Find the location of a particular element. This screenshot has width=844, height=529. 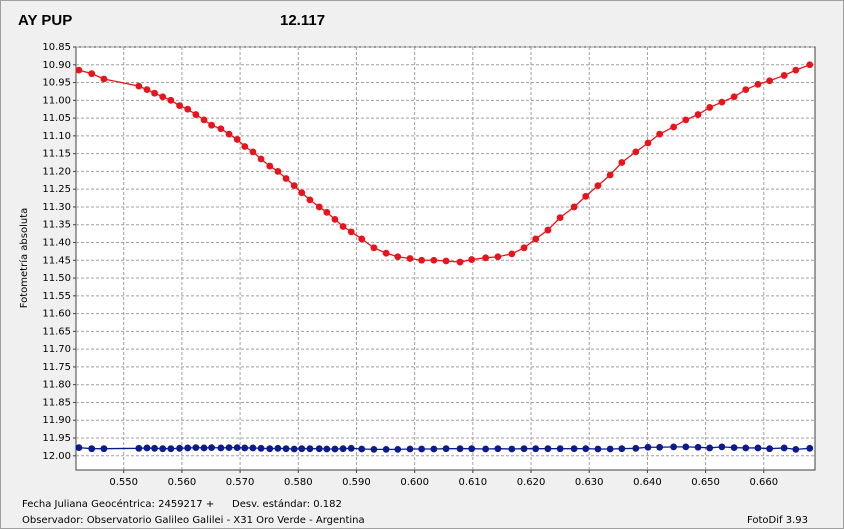

x-tick-label: 0.570 is located at coordinates (240, 482).